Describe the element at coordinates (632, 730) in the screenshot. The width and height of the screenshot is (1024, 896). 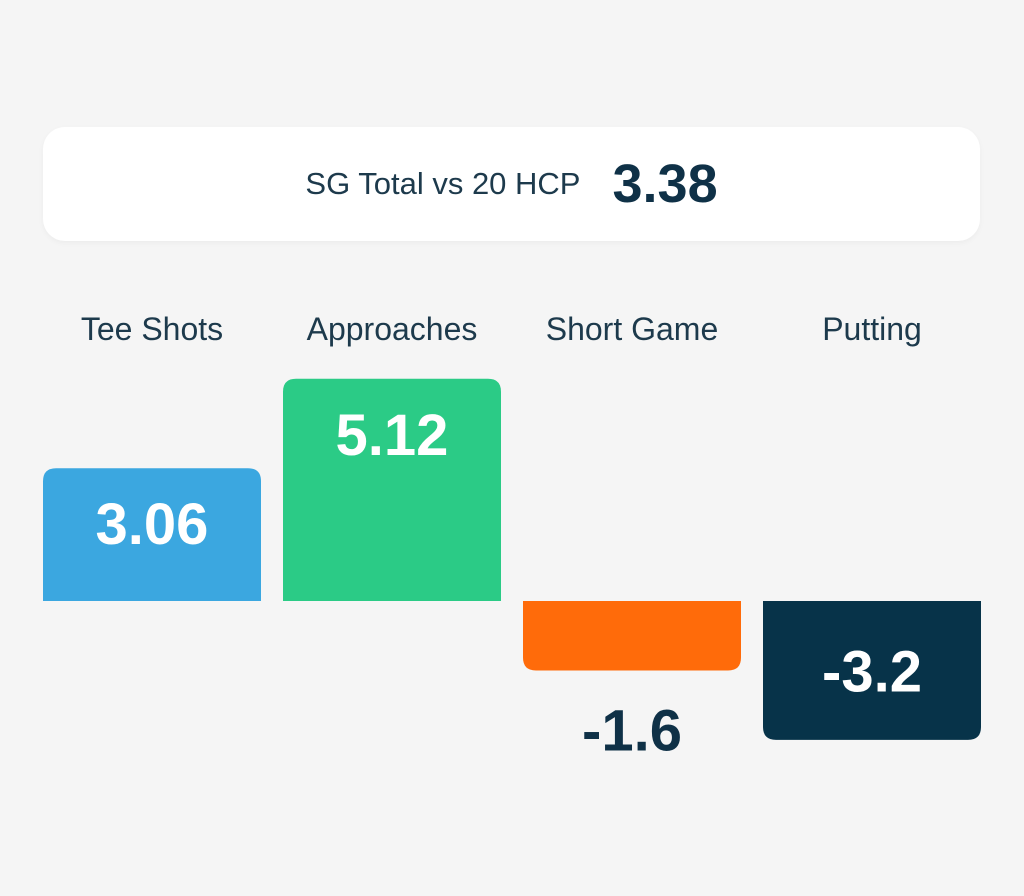
I see `value-label-short-game: -1.6` at that location.